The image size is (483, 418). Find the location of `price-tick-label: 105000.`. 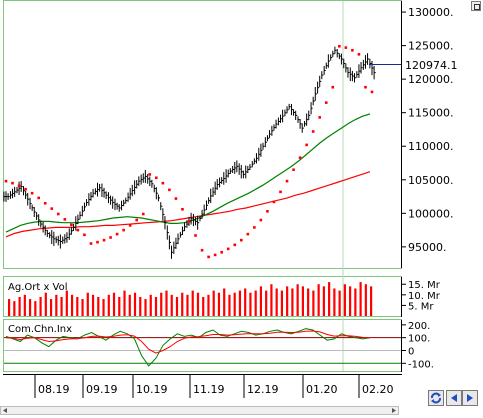

price-tick-label: 105000. is located at coordinates (431, 180).